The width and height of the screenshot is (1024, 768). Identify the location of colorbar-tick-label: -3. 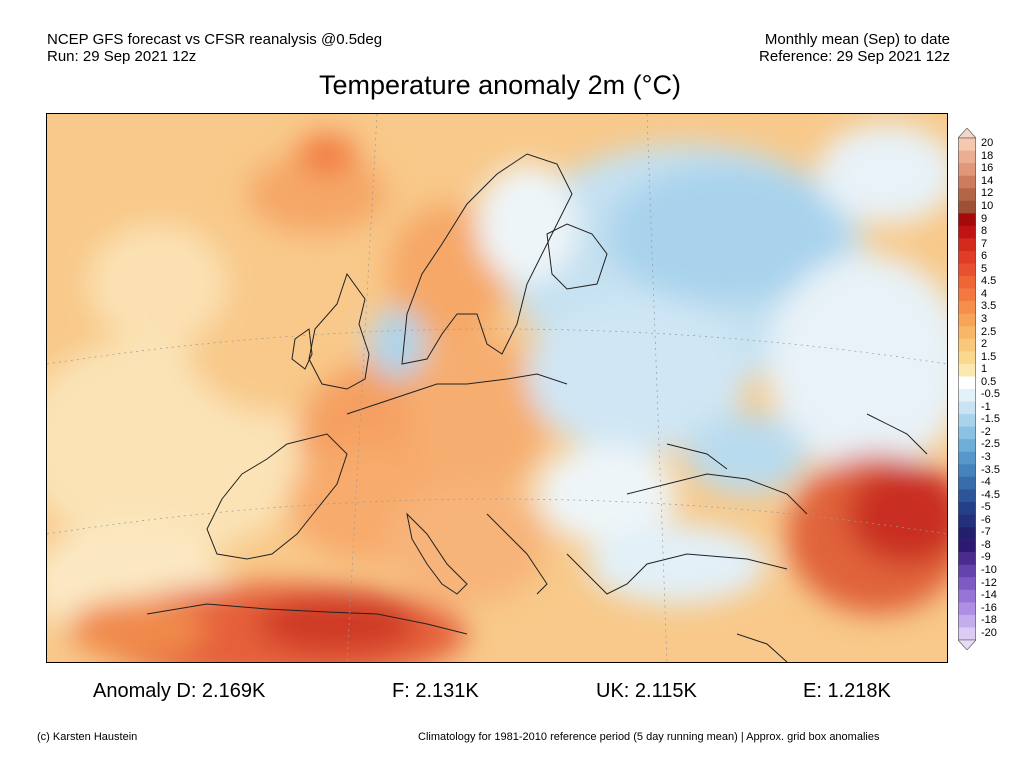
(986, 457).